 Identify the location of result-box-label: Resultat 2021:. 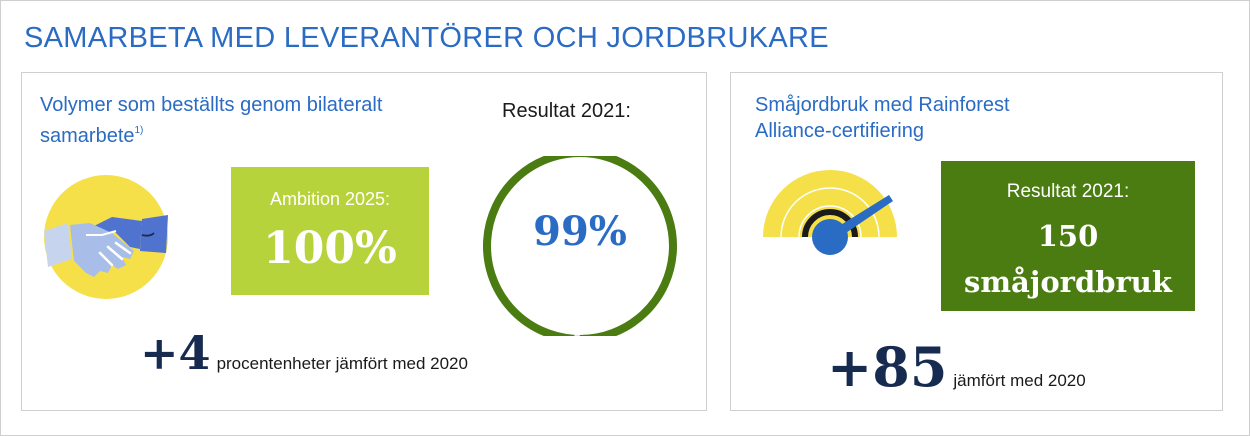
(1068, 191).